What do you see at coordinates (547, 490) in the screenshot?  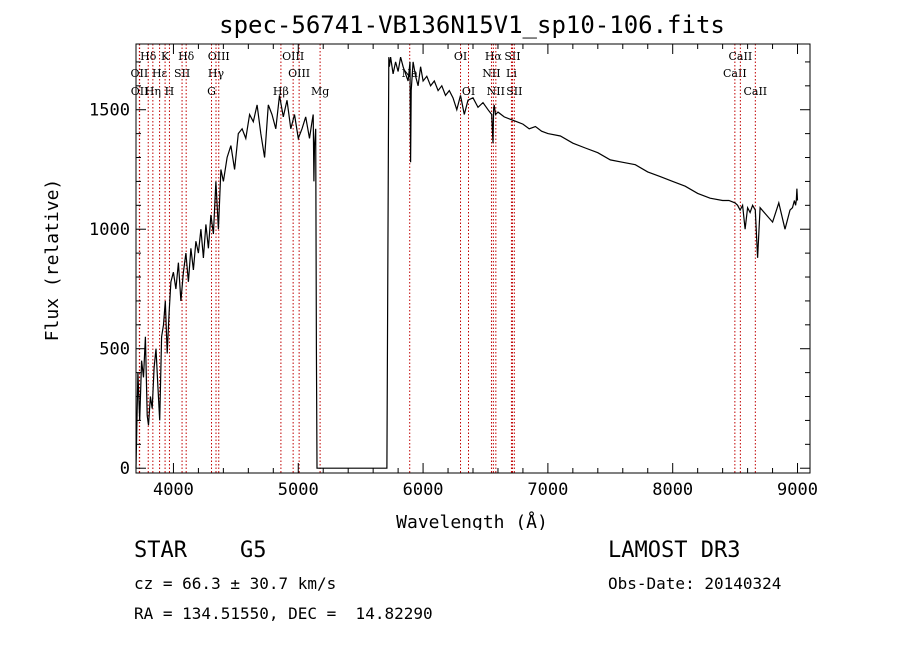 I see `x-tick-label-3: 7000` at bounding box center [547, 490].